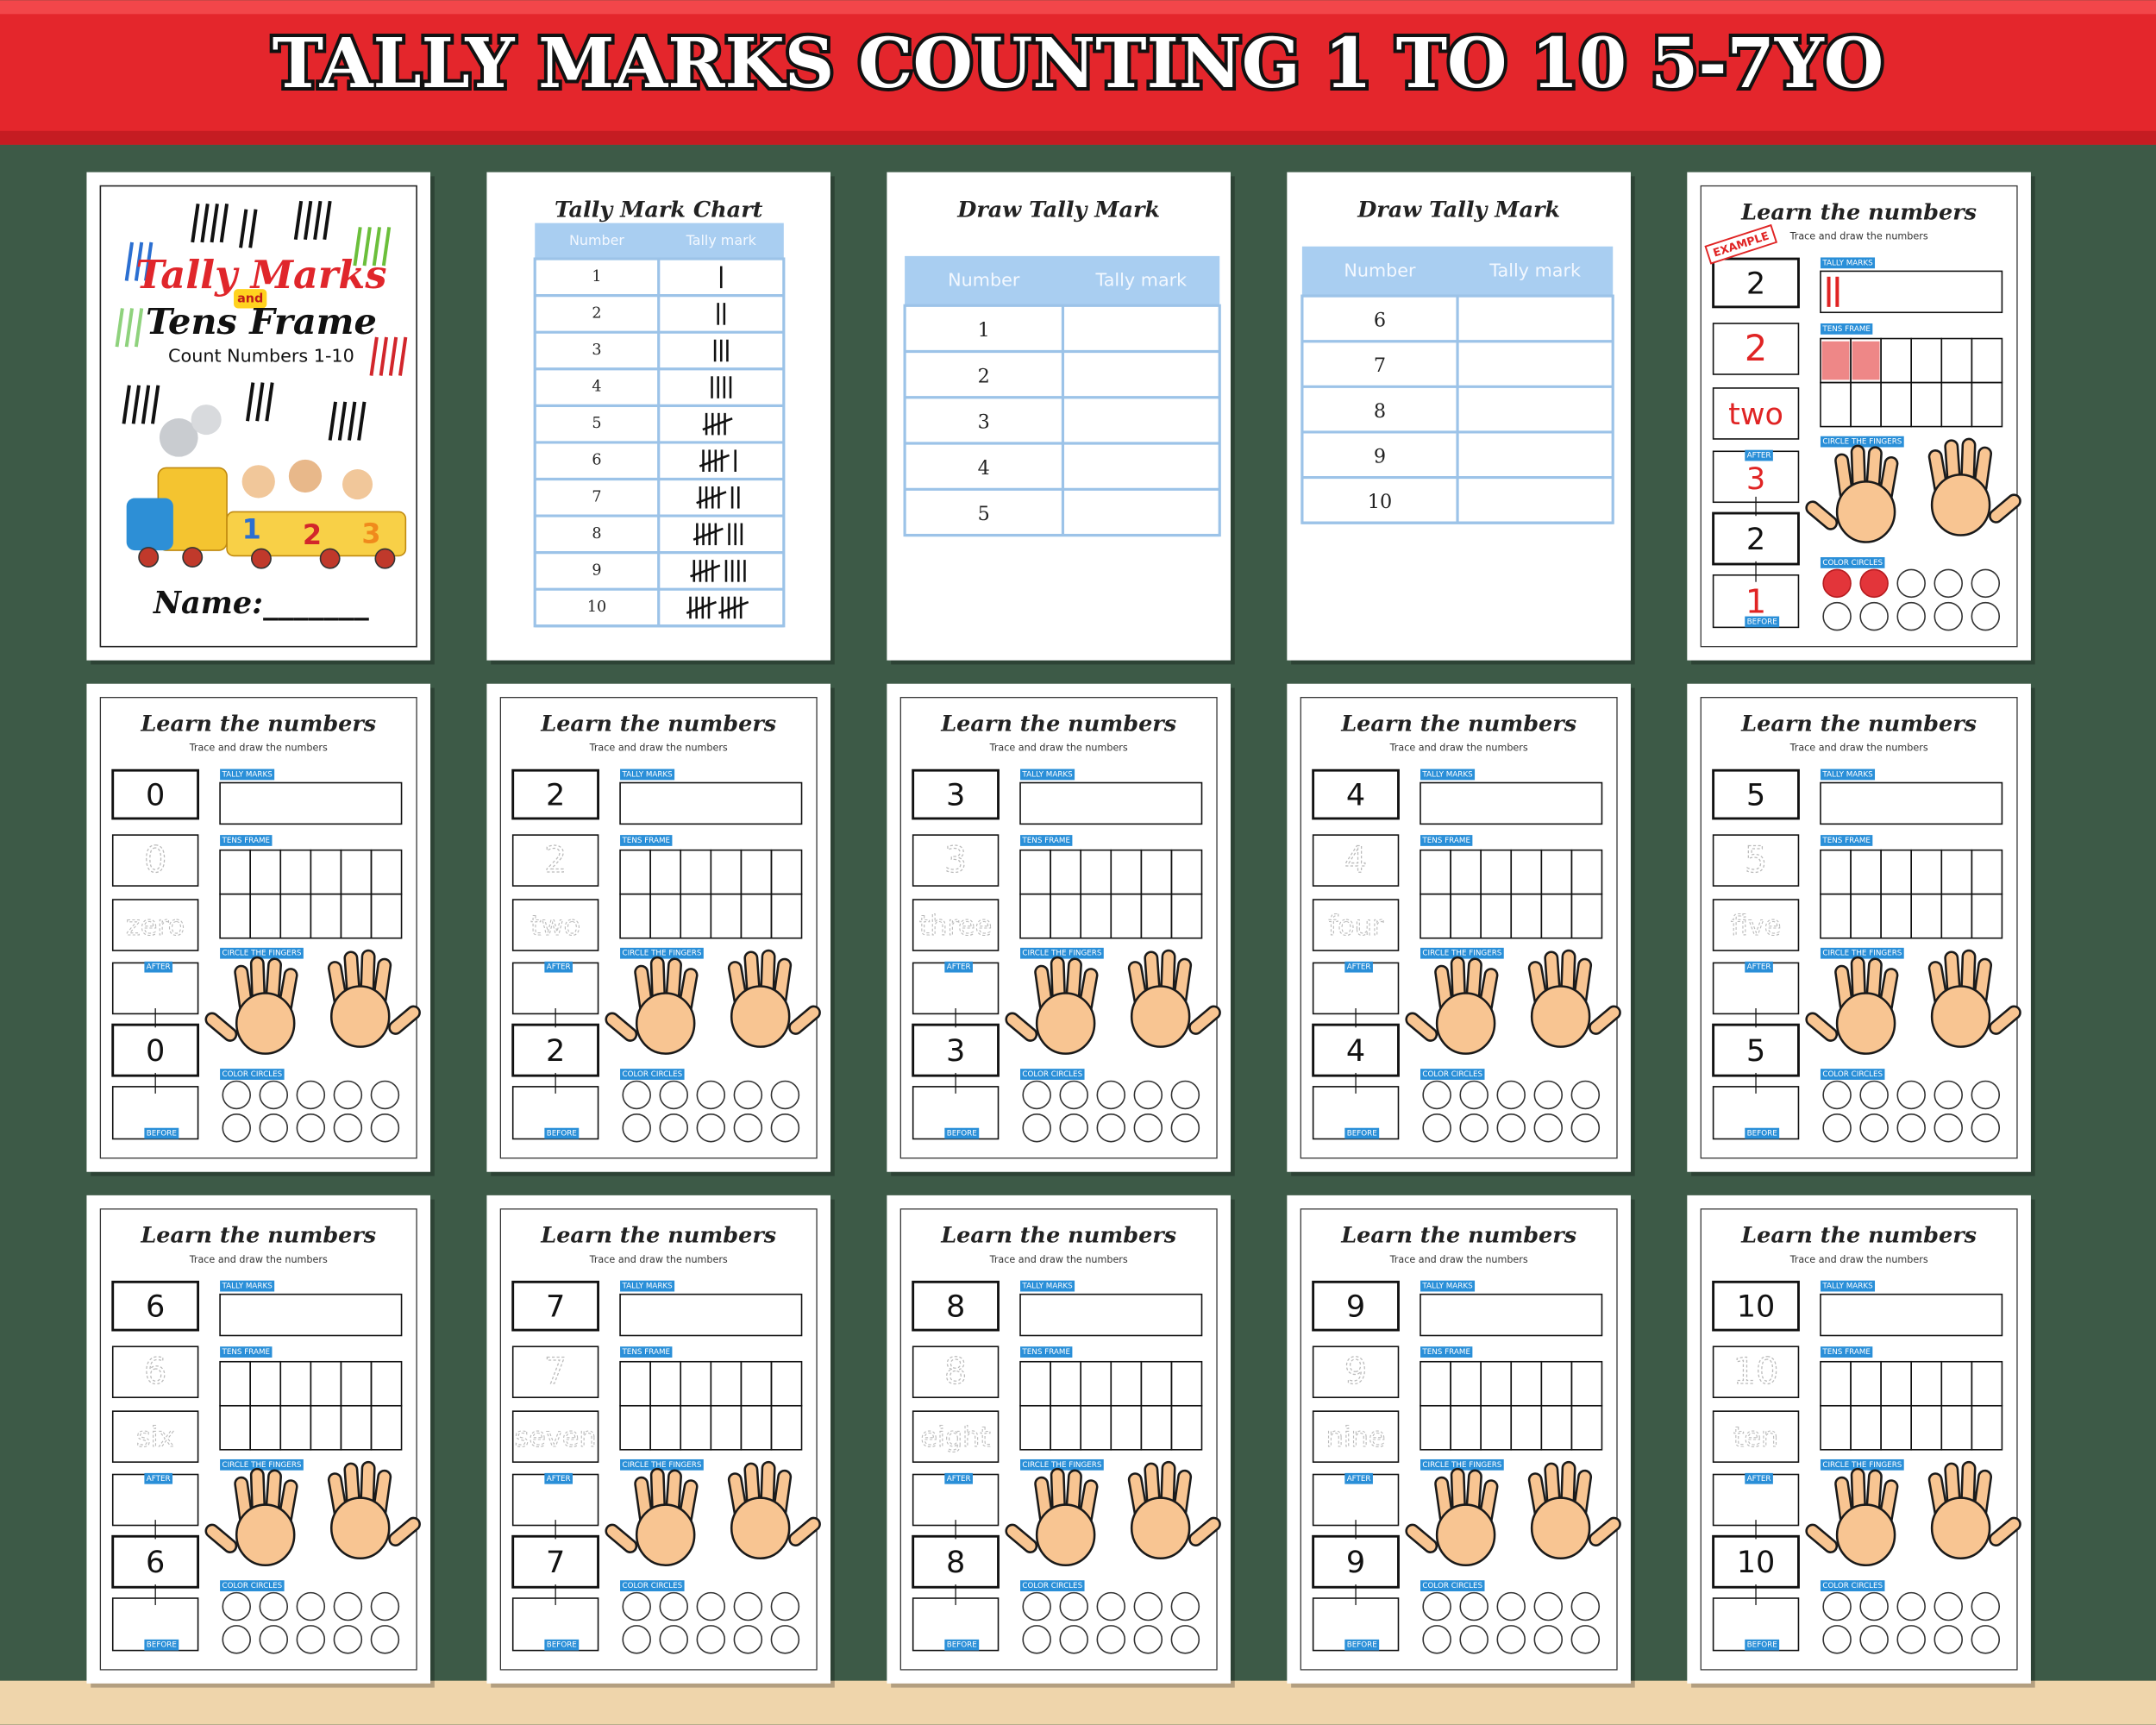 This screenshot has width=2156, height=1725. I want to click on row-number: 7, so click(1380, 366).